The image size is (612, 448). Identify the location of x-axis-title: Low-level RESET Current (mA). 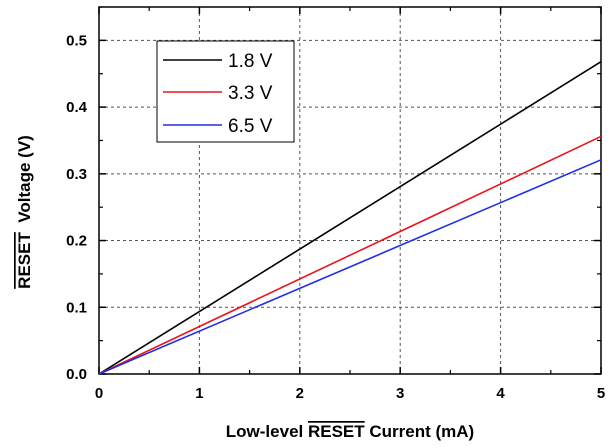
(350, 431).